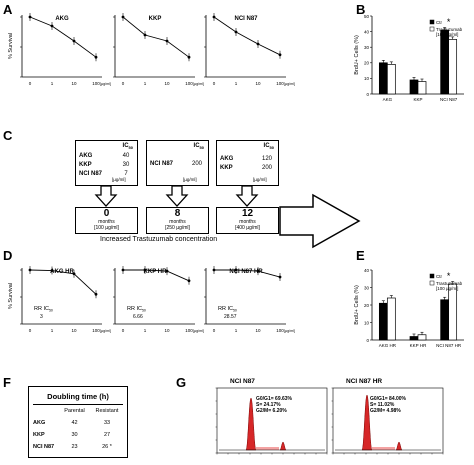 Image resolution: width=474 pixels, height=465 pixels. Describe the element at coordinates (383, 448) in the screenshot. I see `s-phase-region` at that location.